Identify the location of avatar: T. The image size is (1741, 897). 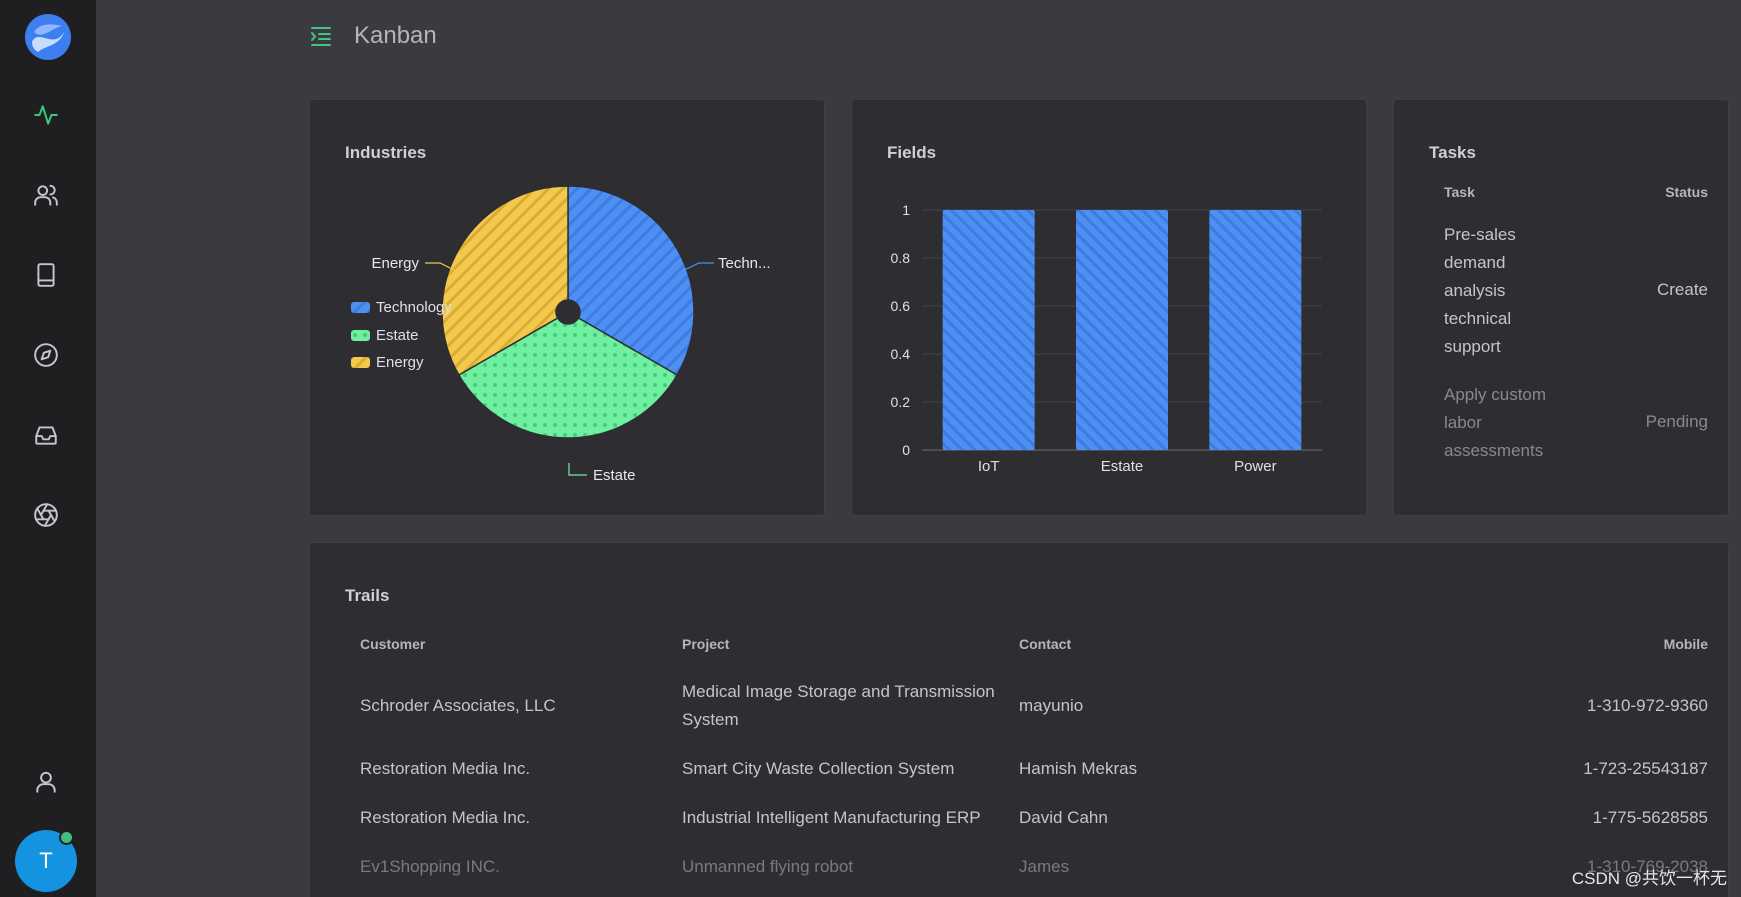
(46, 861).